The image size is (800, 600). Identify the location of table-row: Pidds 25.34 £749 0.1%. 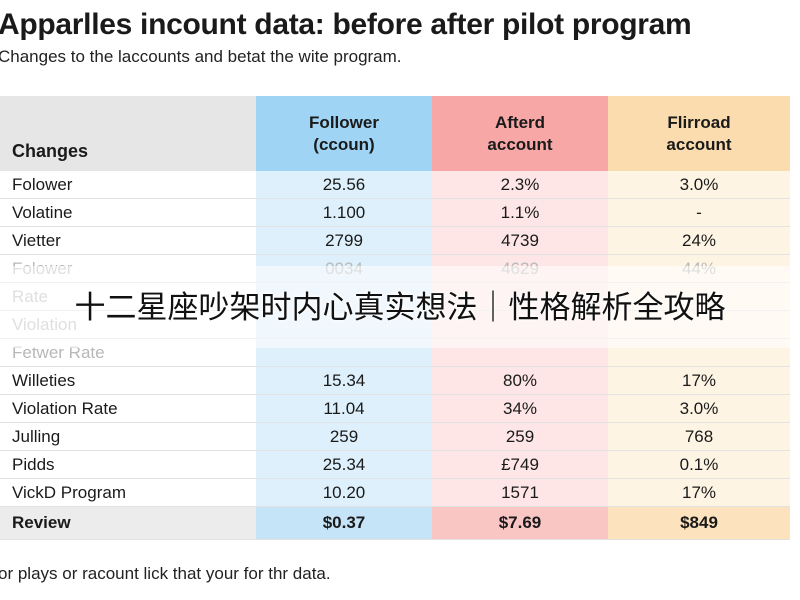
(395, 464).